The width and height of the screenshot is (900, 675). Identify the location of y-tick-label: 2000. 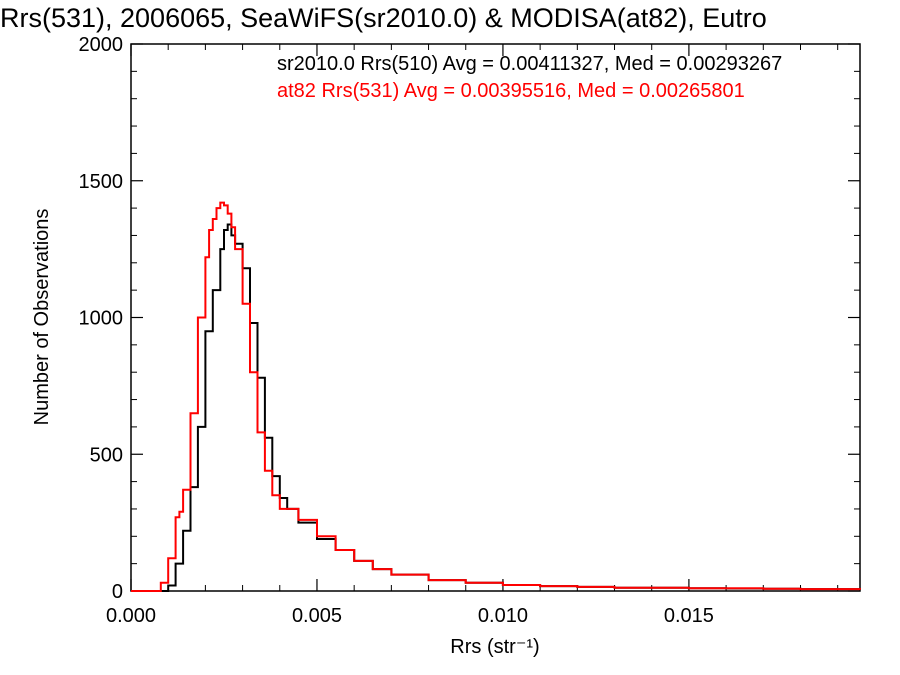
(101, 45).